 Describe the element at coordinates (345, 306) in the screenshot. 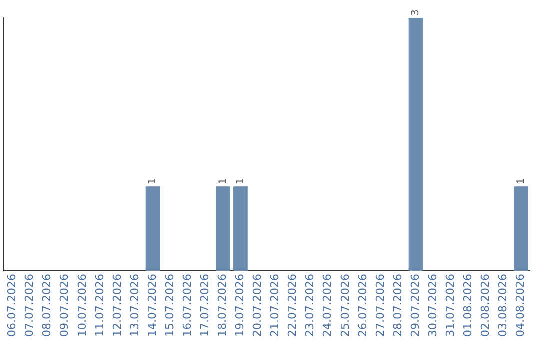

I see `x-tick-label: 25.07.2026` at that location.